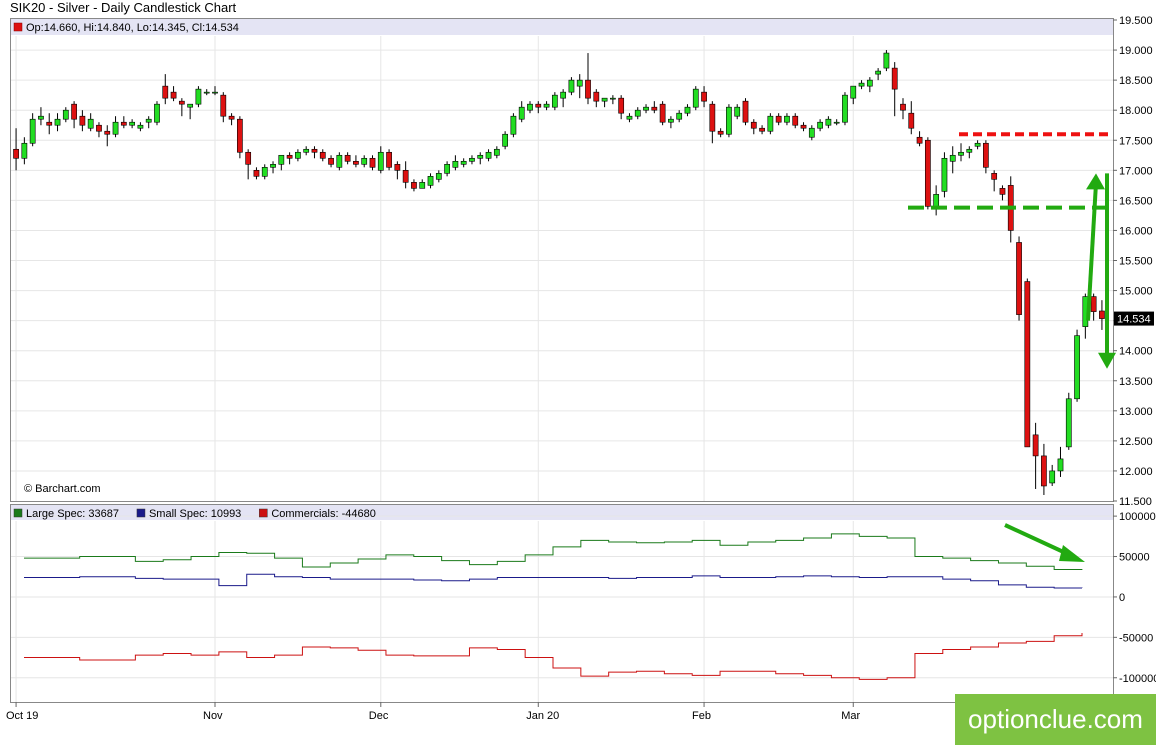  I want to click on cot-tick-label: -100000, so click(1137, 679).